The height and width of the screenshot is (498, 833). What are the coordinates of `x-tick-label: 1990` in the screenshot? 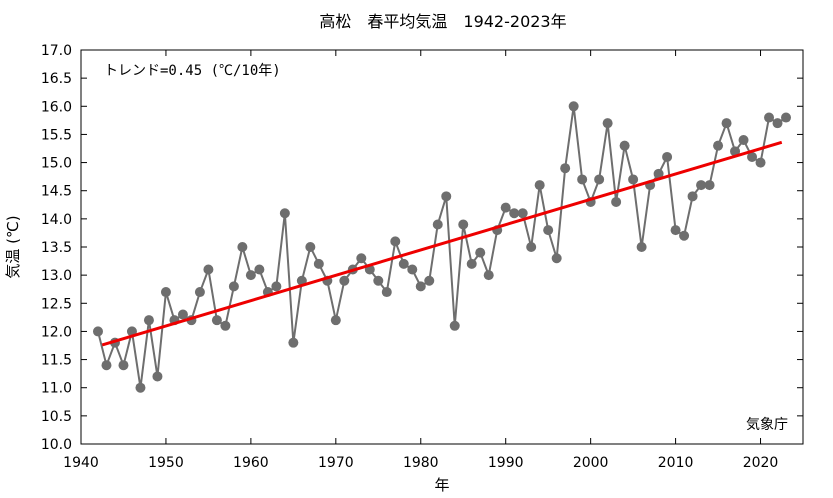 It's located at (506, 463).